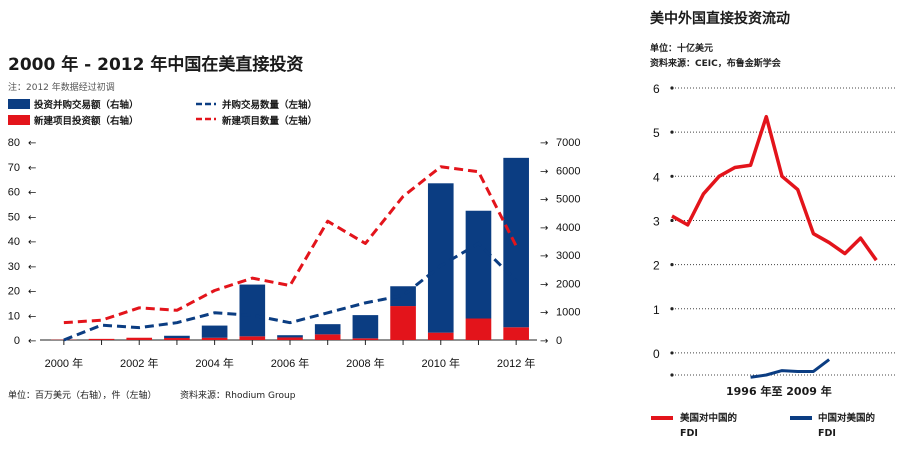 Image resolution: width=900 pixels, height=451 pixels. Describe the element at coordinates (14, 242) in the screenshot. I see `left-axis-tick-label: 40` at that location.